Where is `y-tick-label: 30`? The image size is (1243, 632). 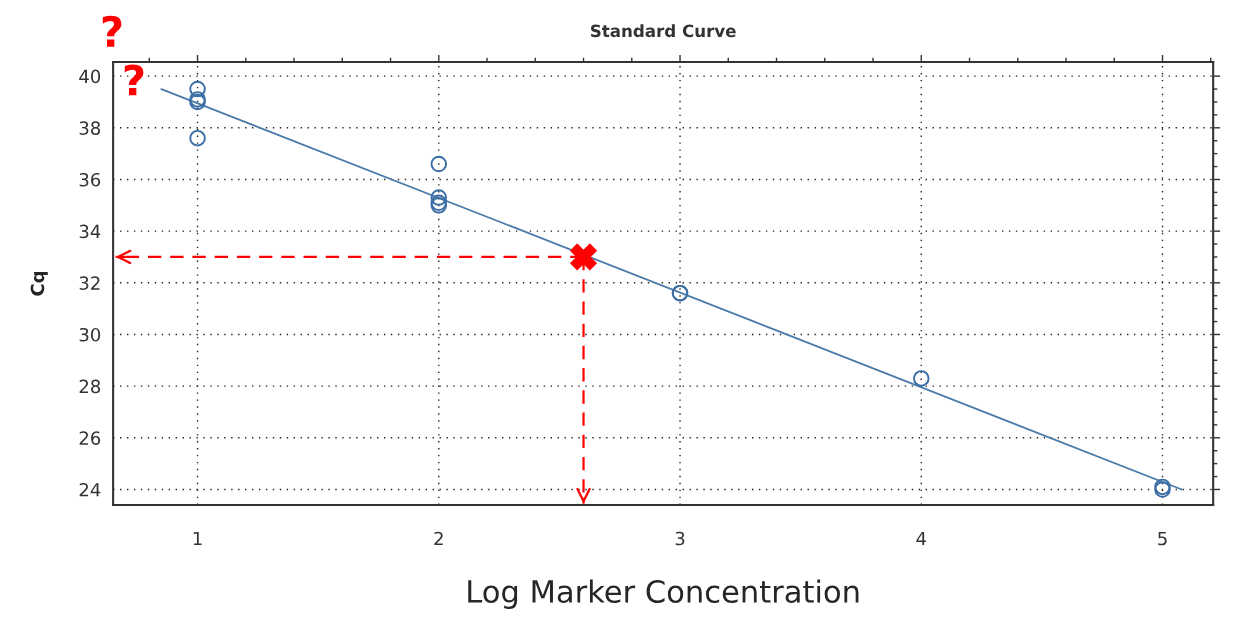
y-tick-label: 30 is located at coordinates (90, 334).